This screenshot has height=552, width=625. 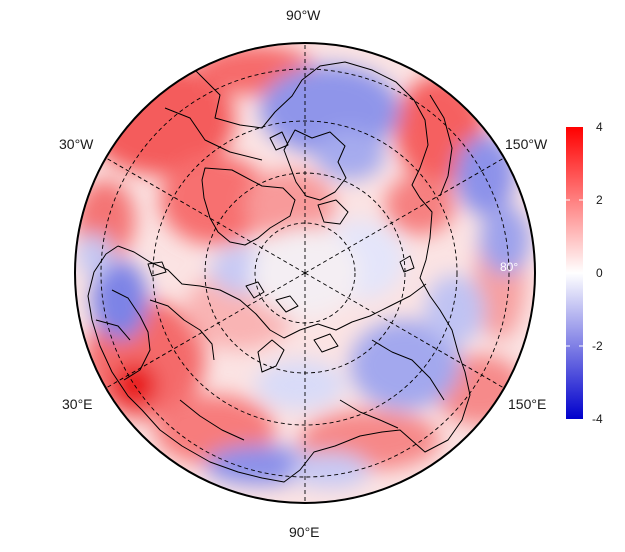 I want to click on colorbar, so click(x=574, y=273).